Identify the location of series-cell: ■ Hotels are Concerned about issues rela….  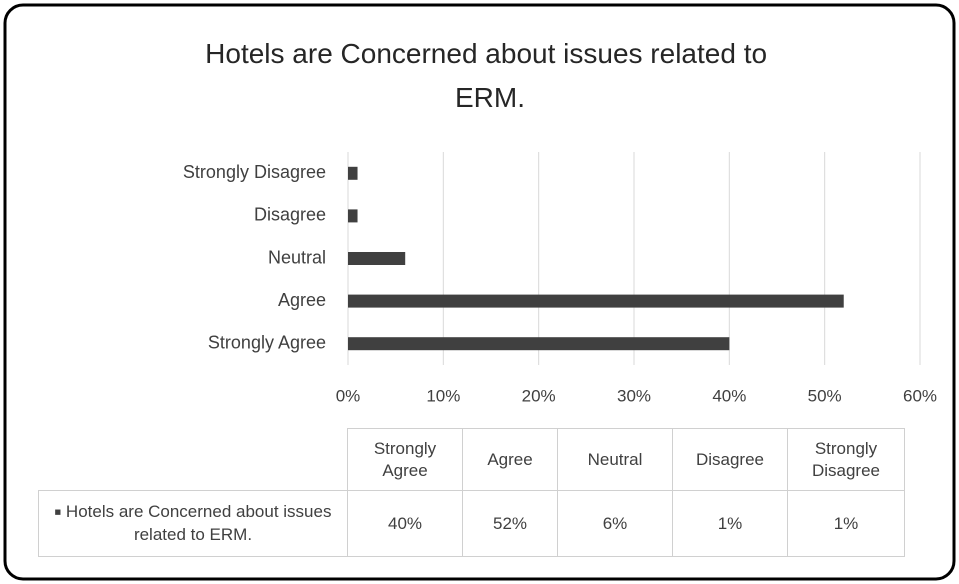
(193, 523).